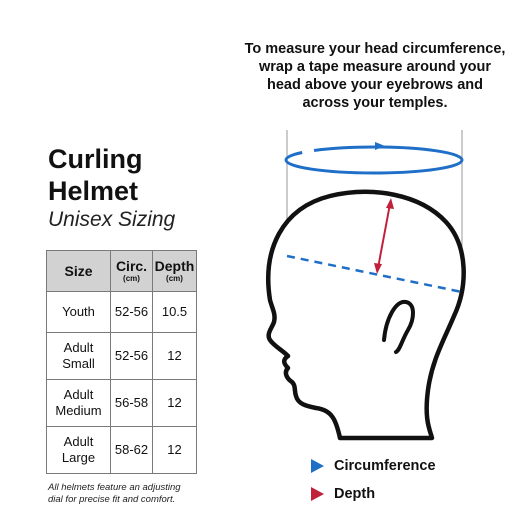  I want to click on table-row: Youth 52-56 10.5, so click(121, 312).